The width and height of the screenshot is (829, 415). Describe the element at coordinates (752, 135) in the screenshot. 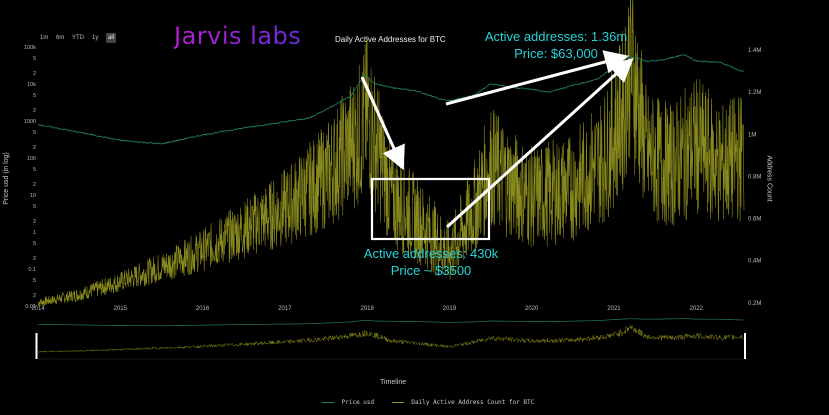

I see `y-right-tick-label: 1M` at that location.